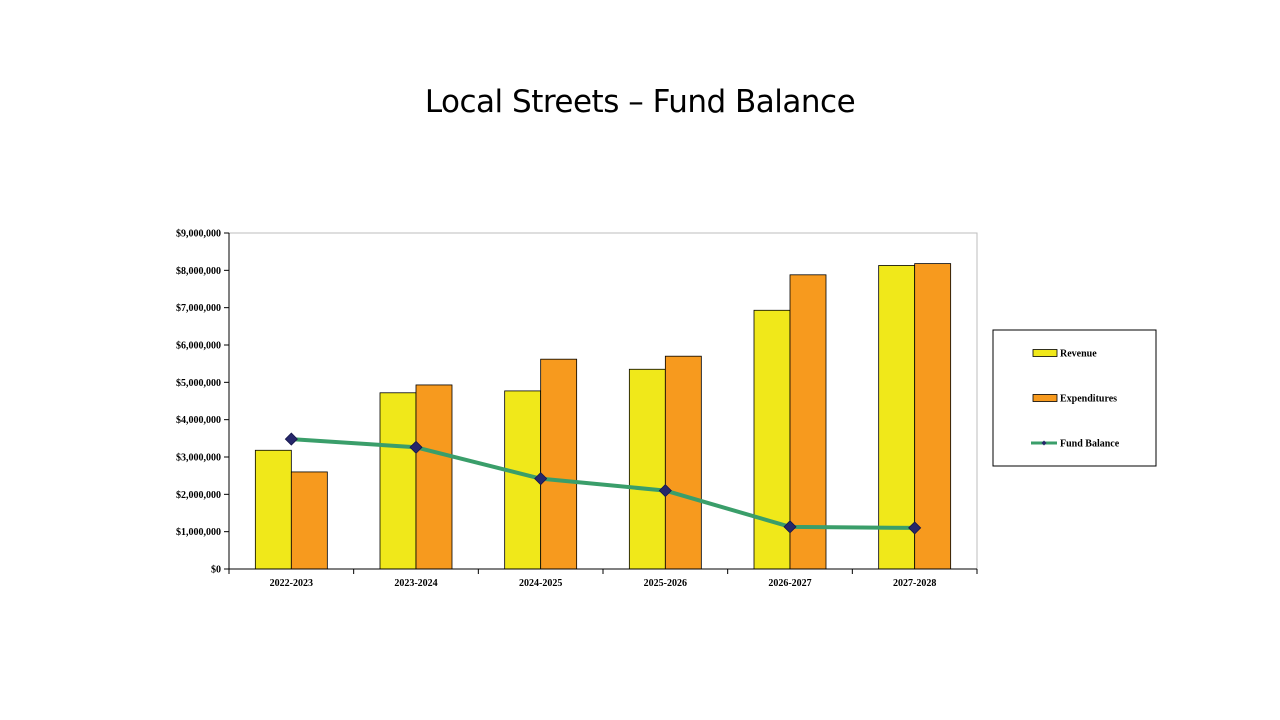 Image resolution: width=1280 pixels, height=720 pixels. I want to click on fund-balance-point-2024-2025, so click(541, 479).